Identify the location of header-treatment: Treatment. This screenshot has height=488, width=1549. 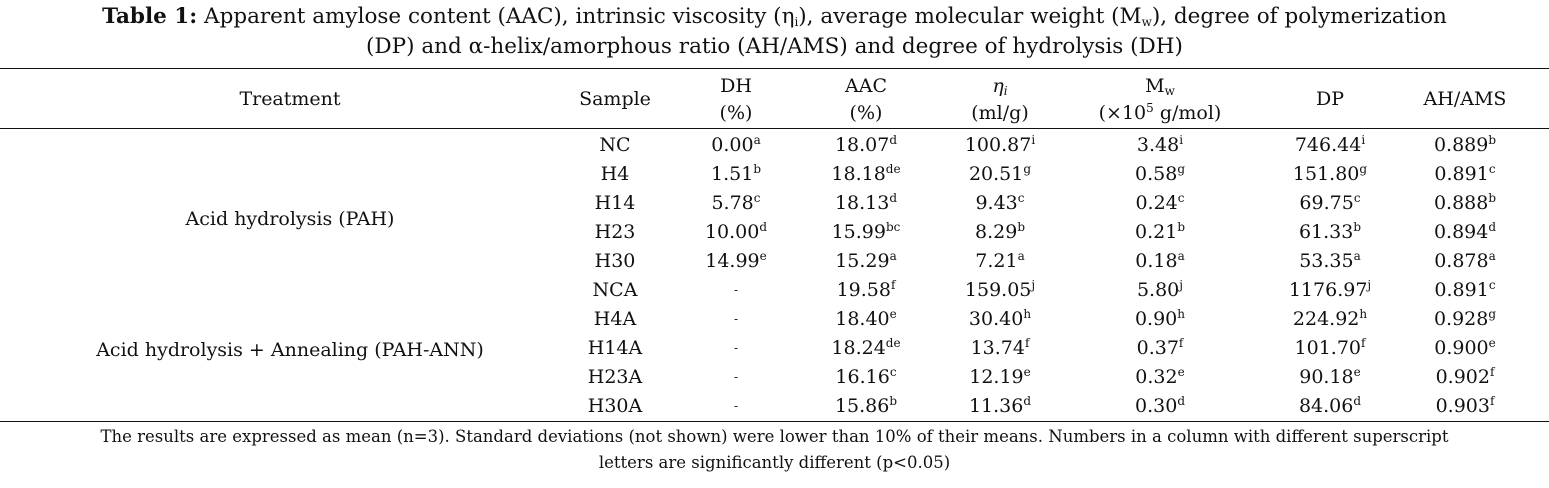
(290, 99).